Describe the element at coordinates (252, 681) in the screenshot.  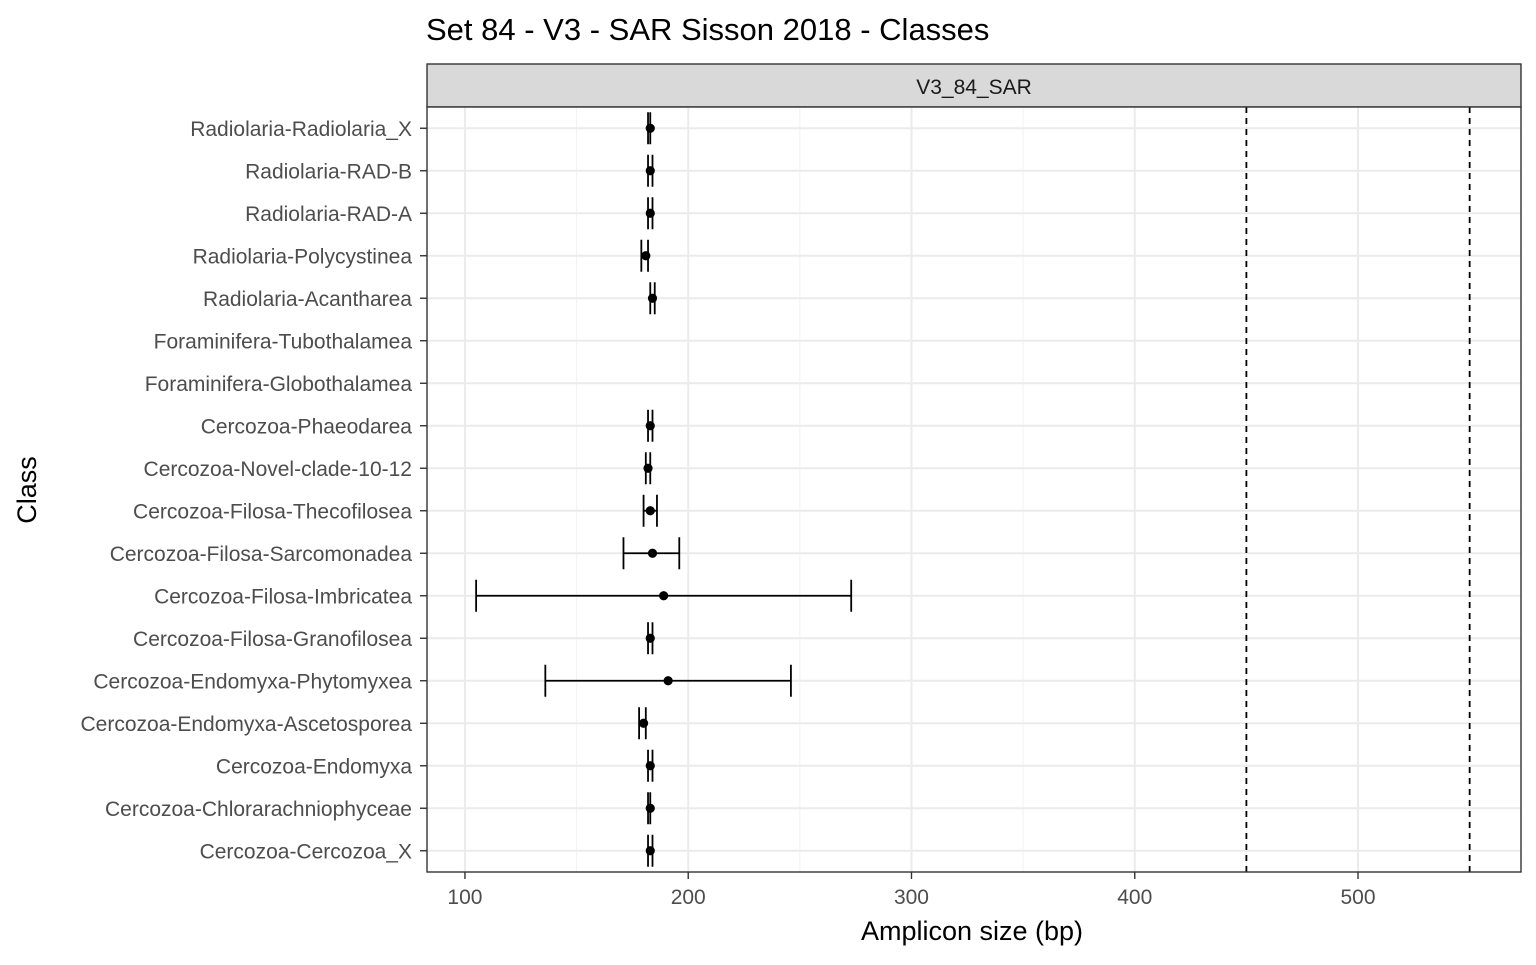
I see `y-tick-label: Cercozoa-Endomyxa-Phytomyxea` at that location.